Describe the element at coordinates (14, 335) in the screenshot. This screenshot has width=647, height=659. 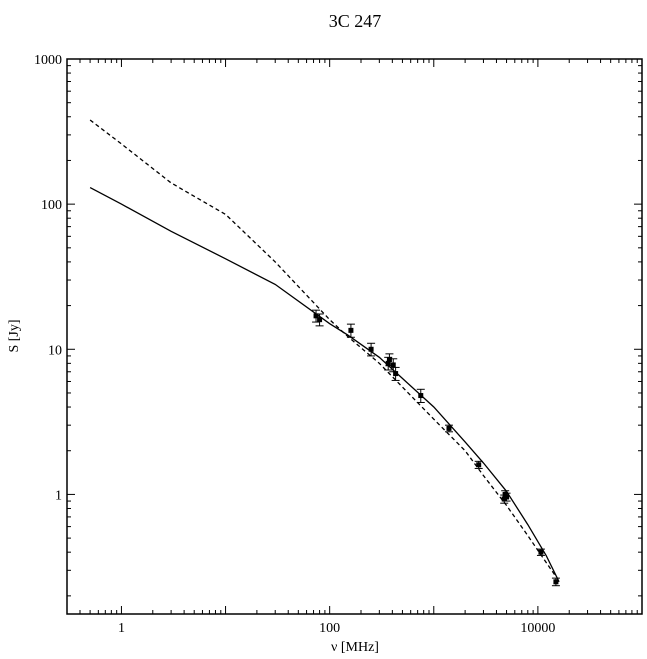
I see `y-axis-label: S [Jy]` at that location.